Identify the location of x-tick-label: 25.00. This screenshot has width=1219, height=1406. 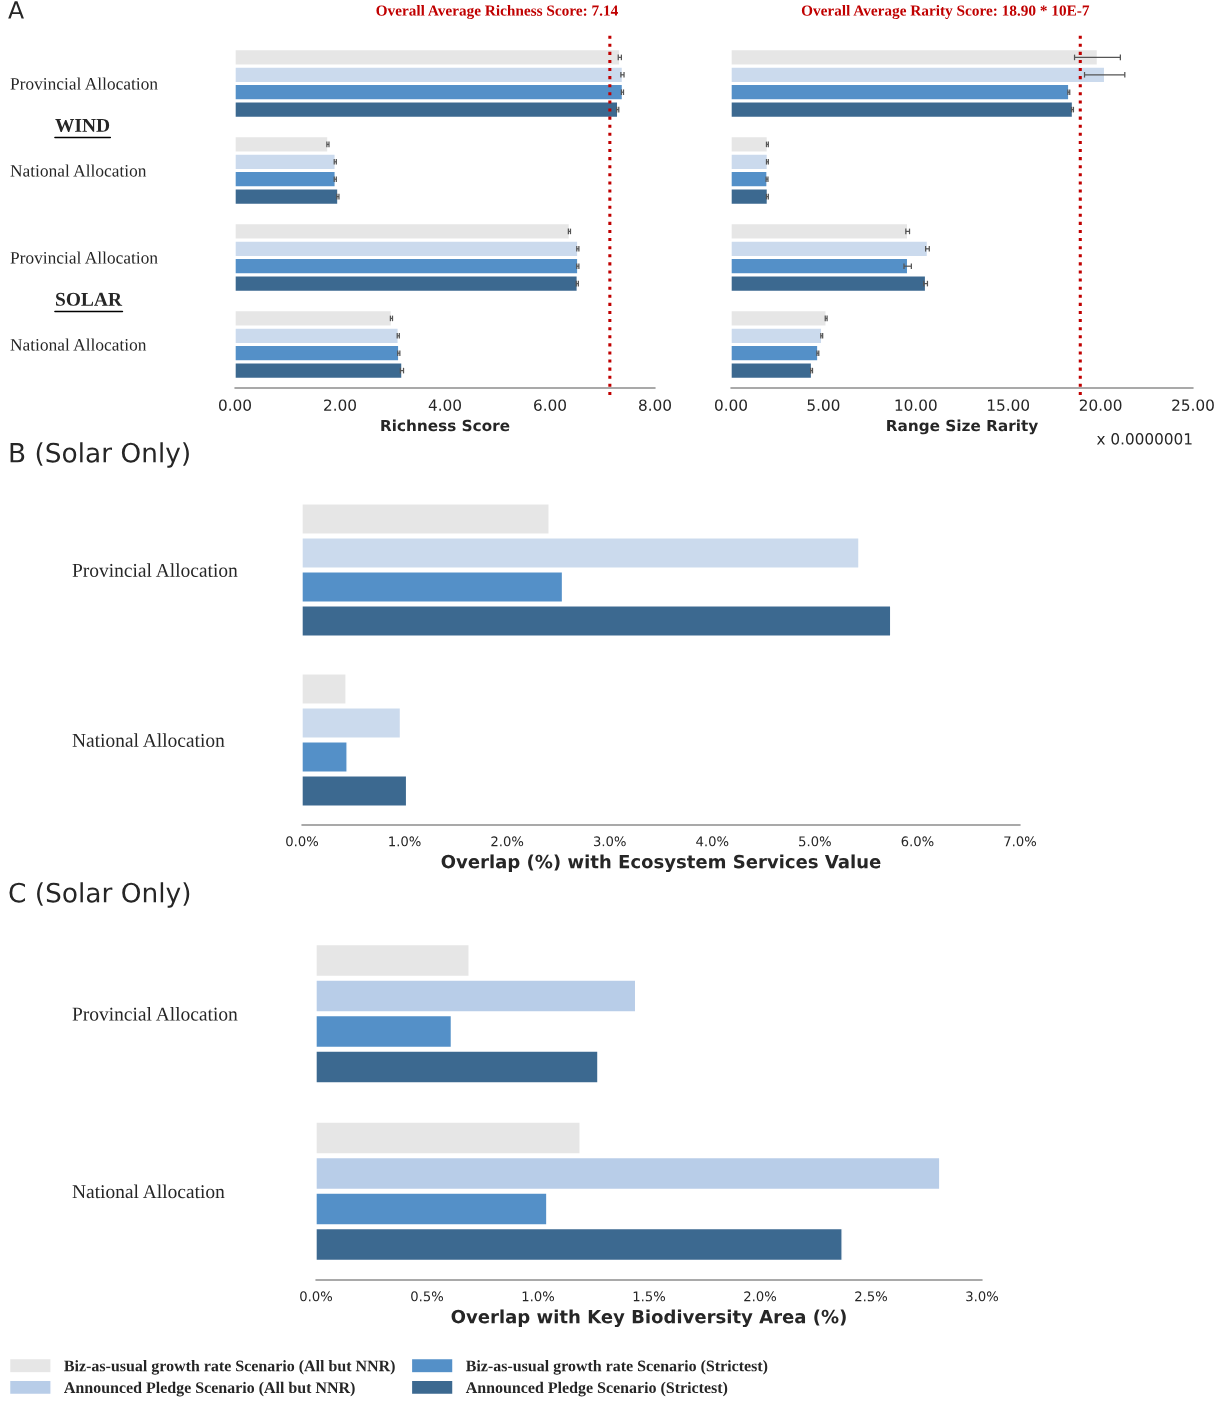
(1193, 405).